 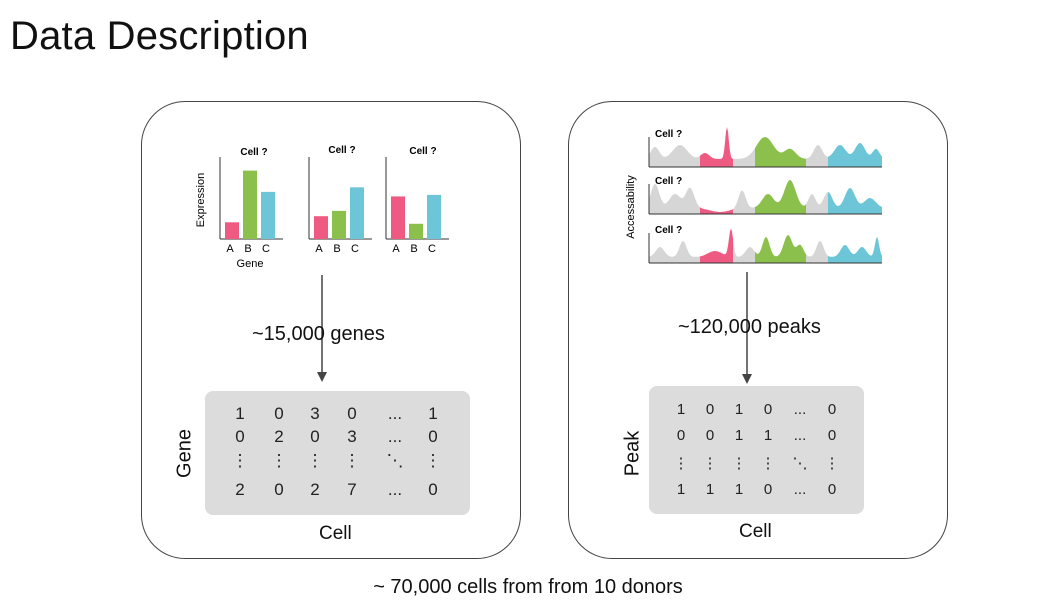 I want to click on matrix-col-label-cell-atac: Cell, so click(x=755, y=531).